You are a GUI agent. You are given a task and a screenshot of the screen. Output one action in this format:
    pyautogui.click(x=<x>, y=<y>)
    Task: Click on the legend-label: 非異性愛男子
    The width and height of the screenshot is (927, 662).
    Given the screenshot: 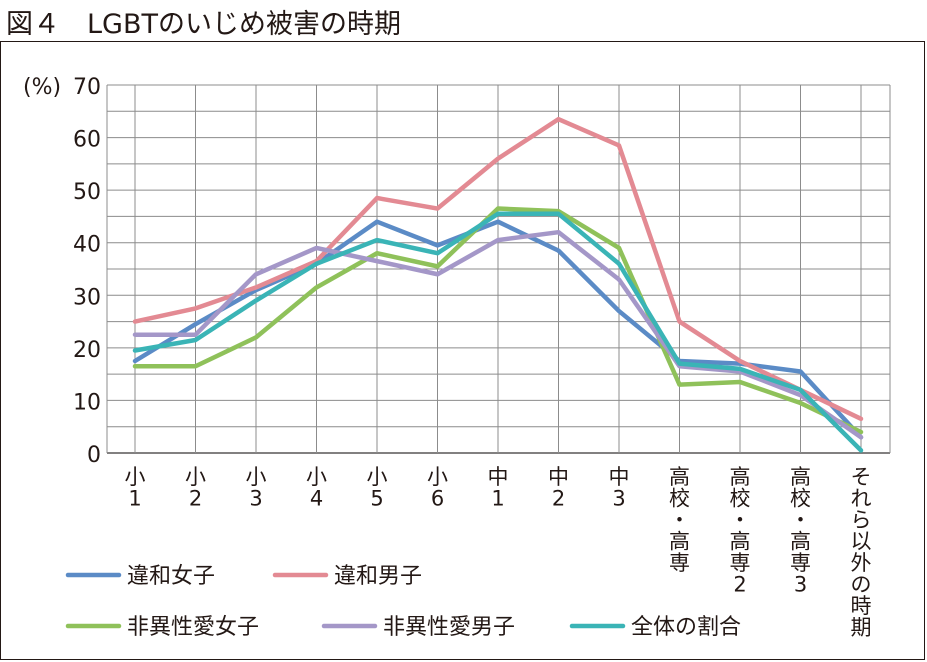 What is the action you would take?
    pyautogui.click(x=449, y=627)
    